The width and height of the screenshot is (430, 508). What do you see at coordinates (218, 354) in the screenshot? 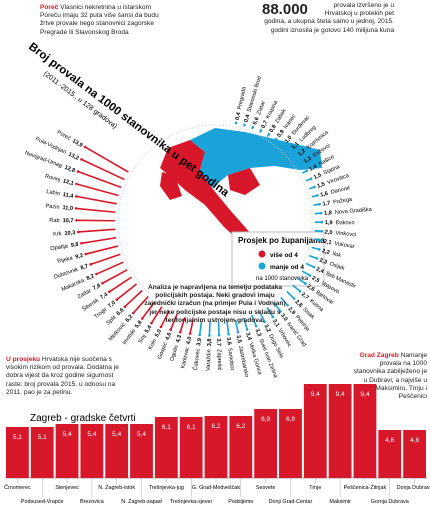
I see `radial-label: 3,7 Zaprešić` at bounding box center [218, 354].